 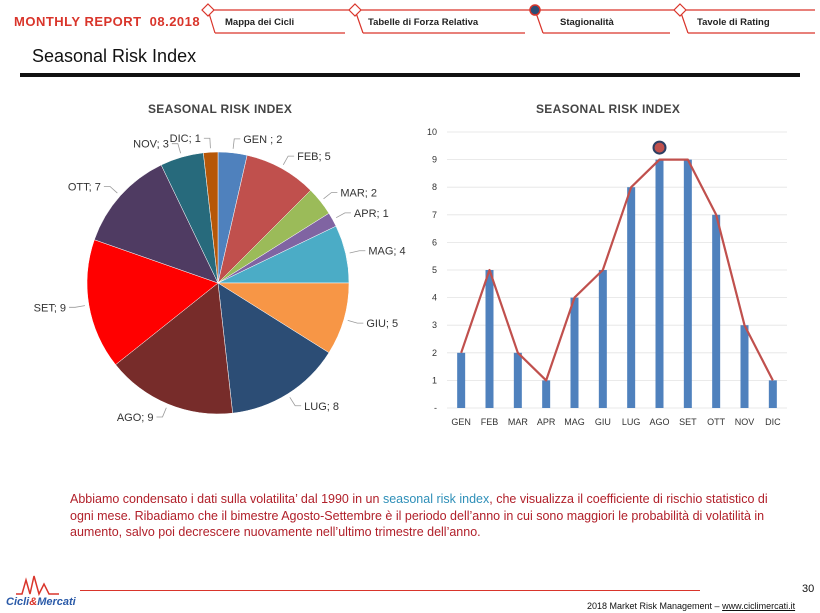 I want to click on footer-divider, so click(x=390, y=590).